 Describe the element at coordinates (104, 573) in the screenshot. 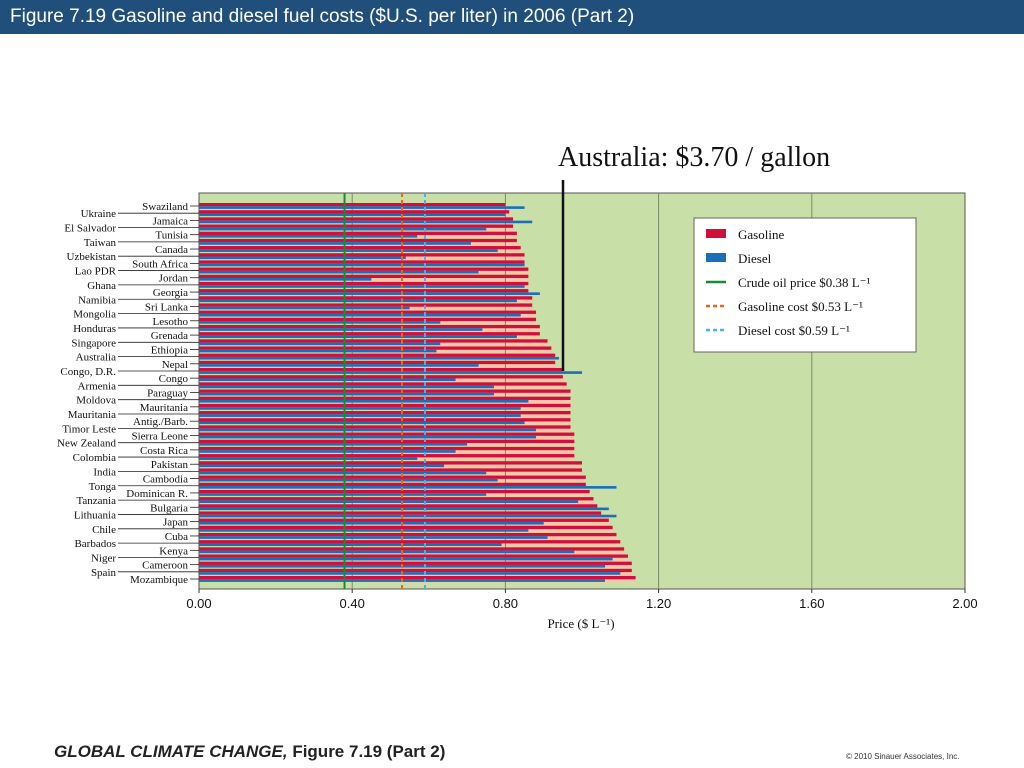

I see `category-label: Spain` at that location.